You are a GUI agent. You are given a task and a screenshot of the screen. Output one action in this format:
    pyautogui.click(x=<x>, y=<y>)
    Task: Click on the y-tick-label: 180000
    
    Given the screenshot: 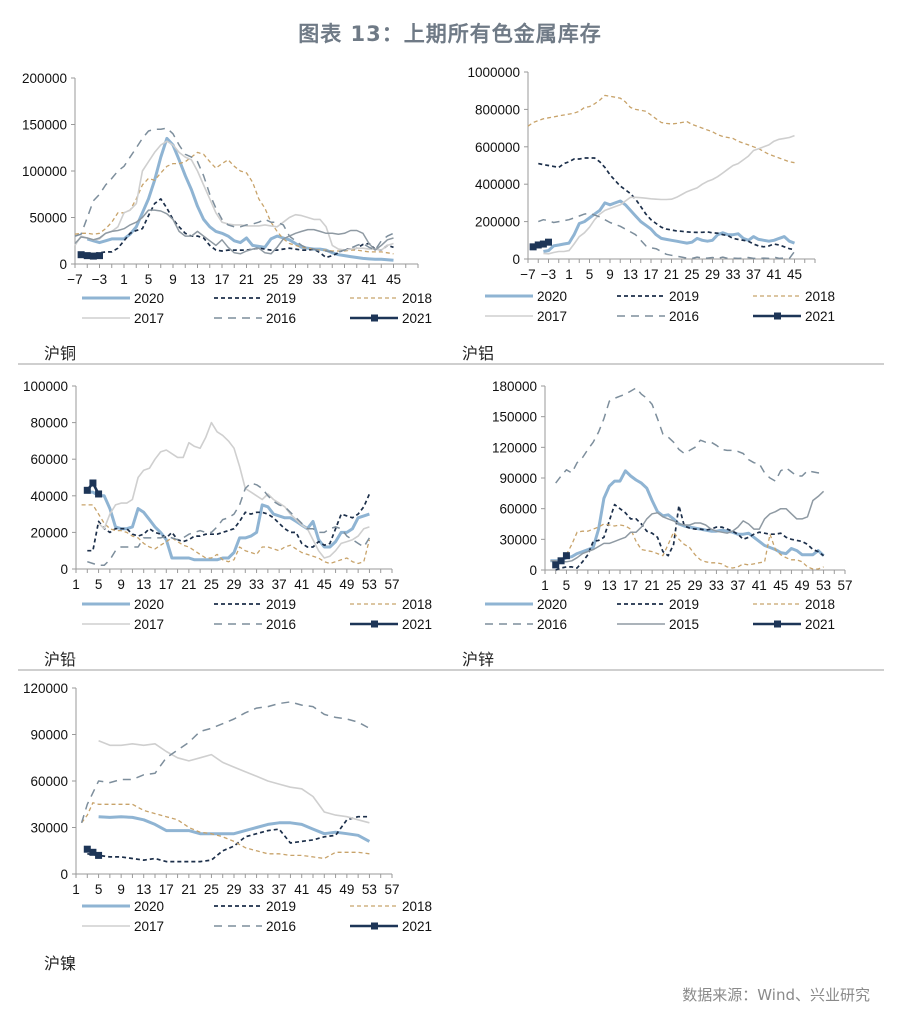 What is the action you would take?
    pyautogui.click(x=514, y=386)
    